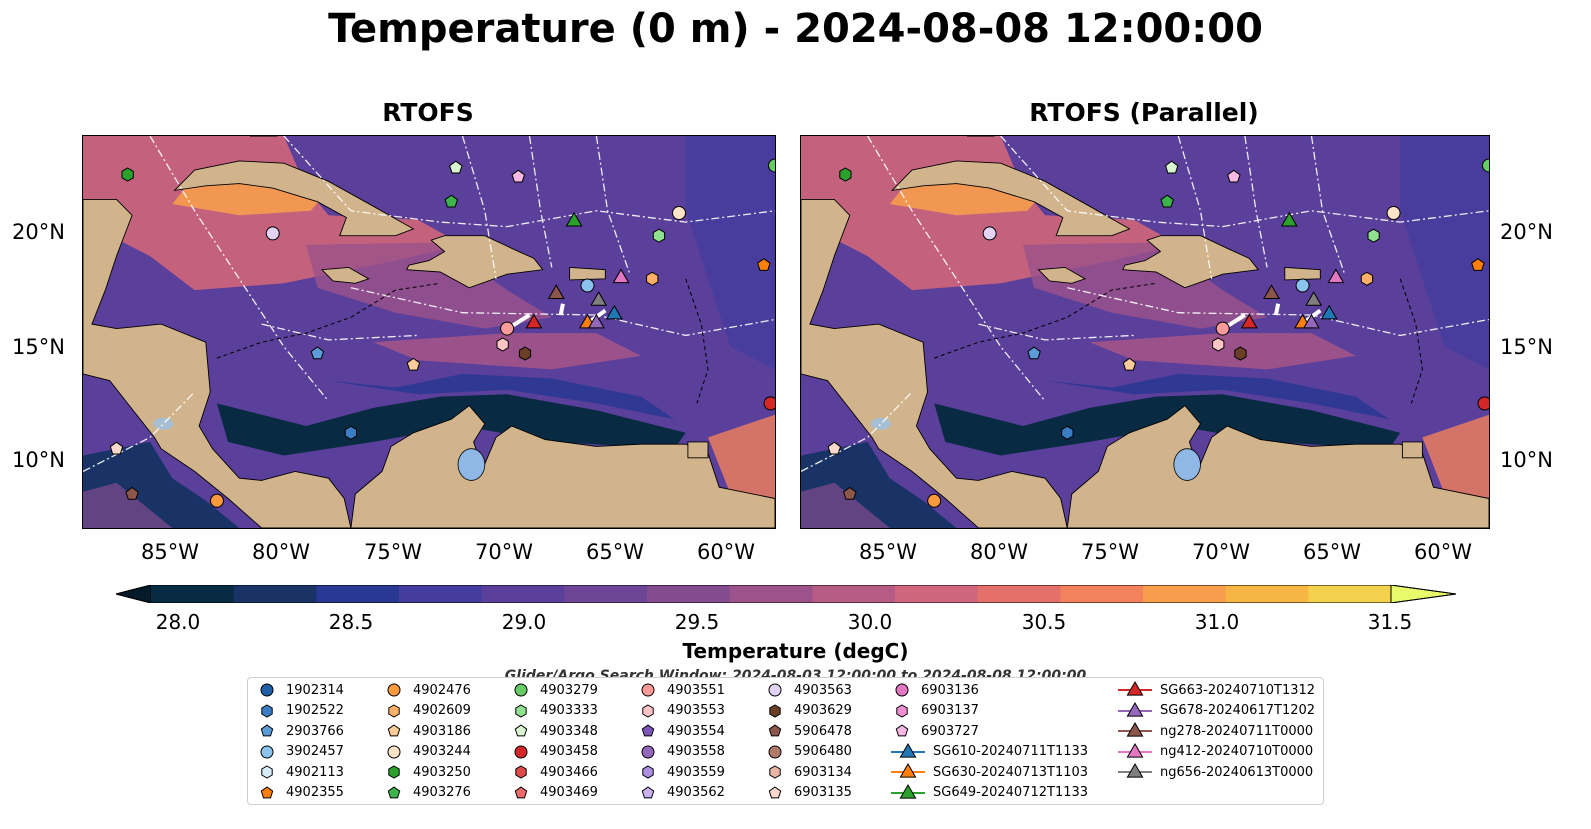 This screenshot has width=1591, height=829. I want to click on colorbar-extend-low, so click(133, 594).